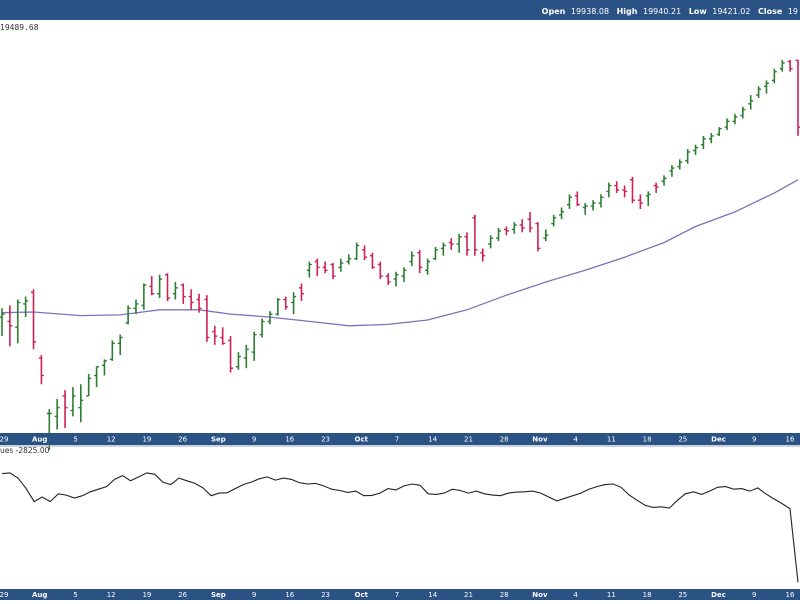 The image size is (800, 604). What do you see at coordinates (793, 11) in the screenshot?
I see `close-value: 19` at bounding box center [793, 11].